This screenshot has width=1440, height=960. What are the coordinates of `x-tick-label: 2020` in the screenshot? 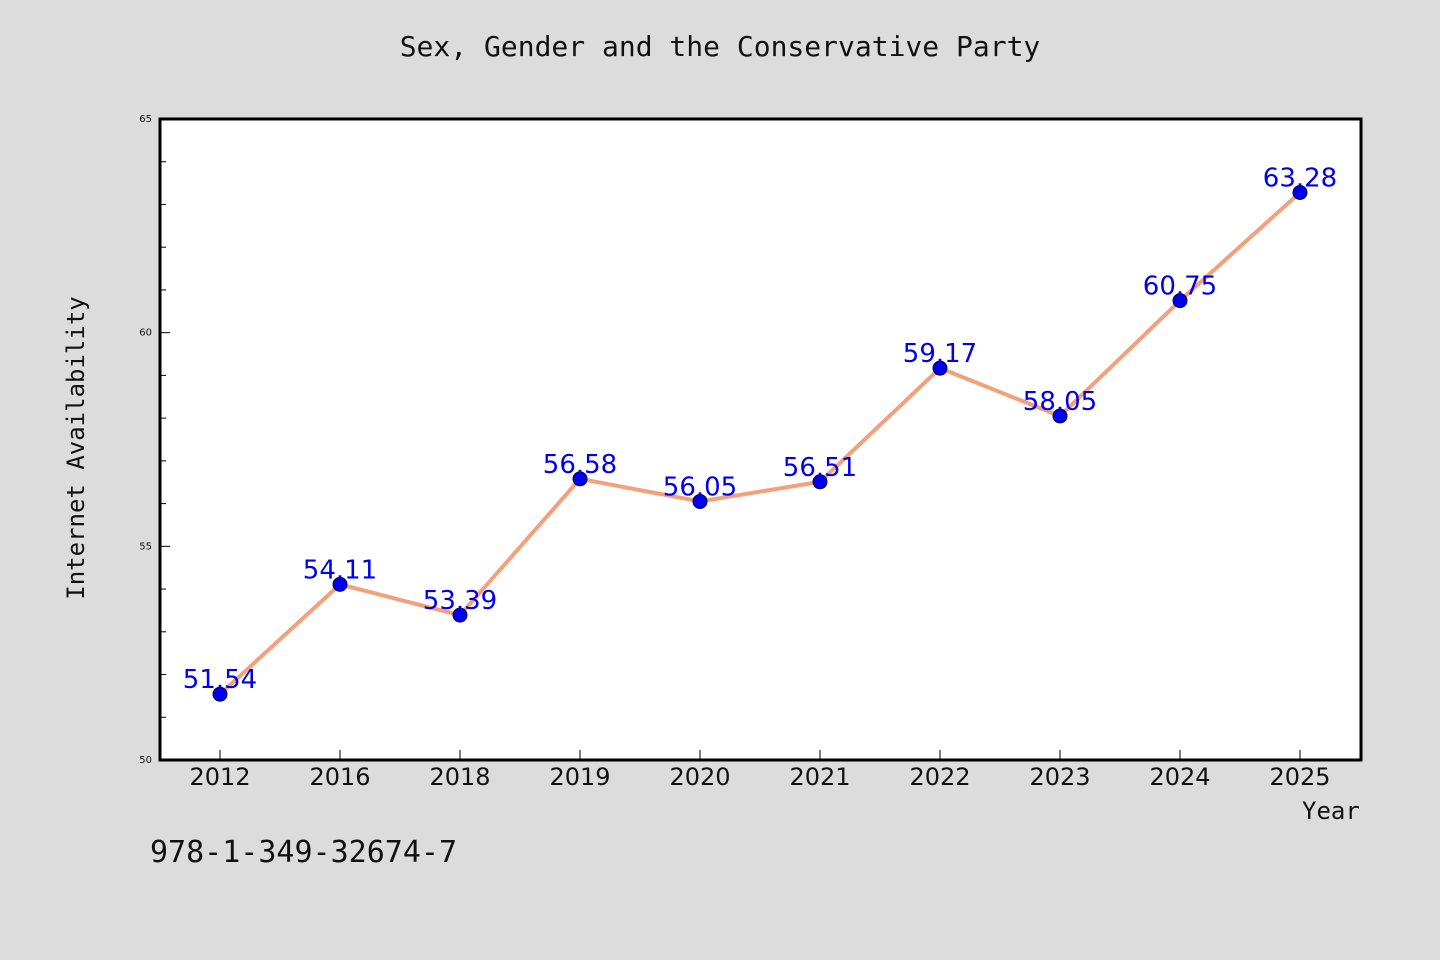 It's located at (699, 777).